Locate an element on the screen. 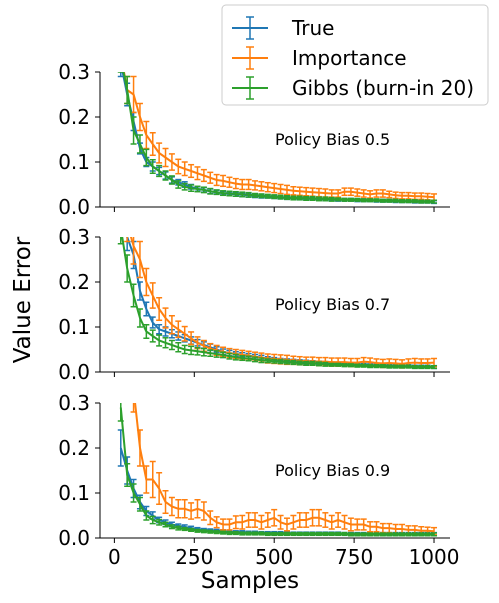 Image resolution: width=499 pixels, height=603 pixels. x-tick-label: 1000 is located at coordinates (434, 557).